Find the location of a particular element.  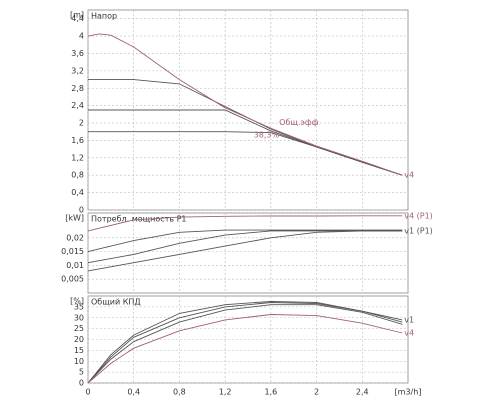

series-label: v1 (P1) is located at coordinates (418, 230).